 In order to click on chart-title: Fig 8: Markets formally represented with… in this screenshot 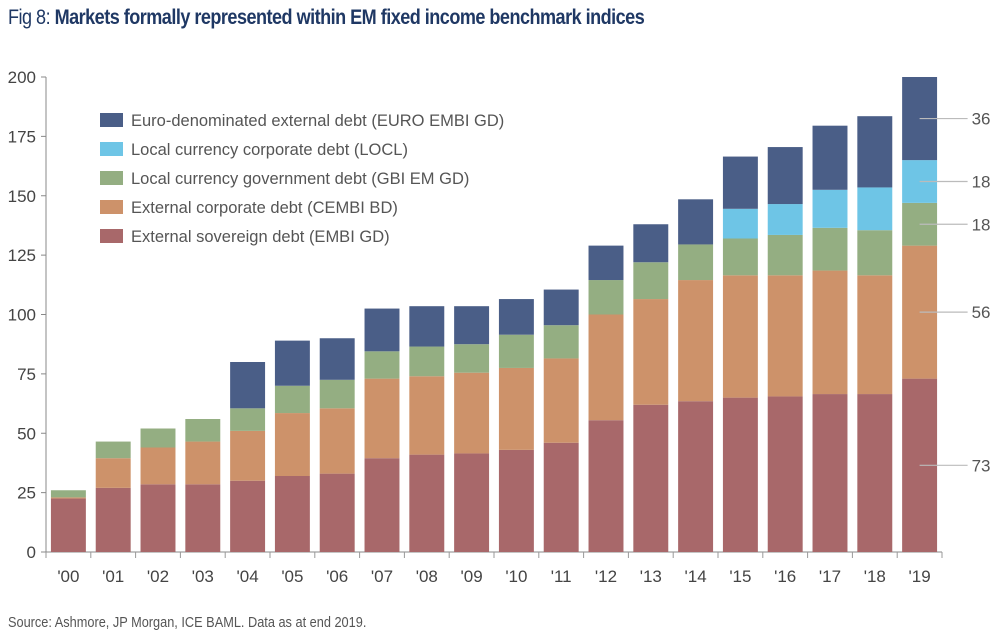, I will do `click(326, 18)`.